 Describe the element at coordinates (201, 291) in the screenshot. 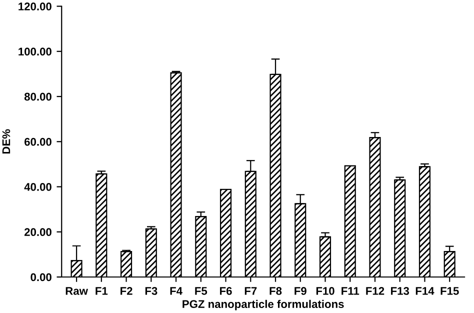

I see `x-tick-label: F5` at that location.